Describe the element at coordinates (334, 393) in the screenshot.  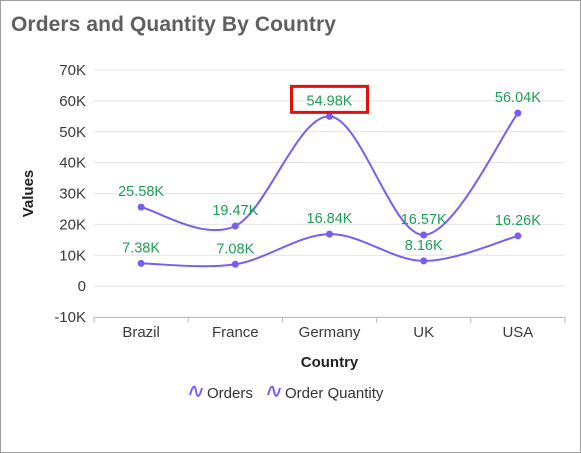
I see `legend-label: Order Quantity` at that location.